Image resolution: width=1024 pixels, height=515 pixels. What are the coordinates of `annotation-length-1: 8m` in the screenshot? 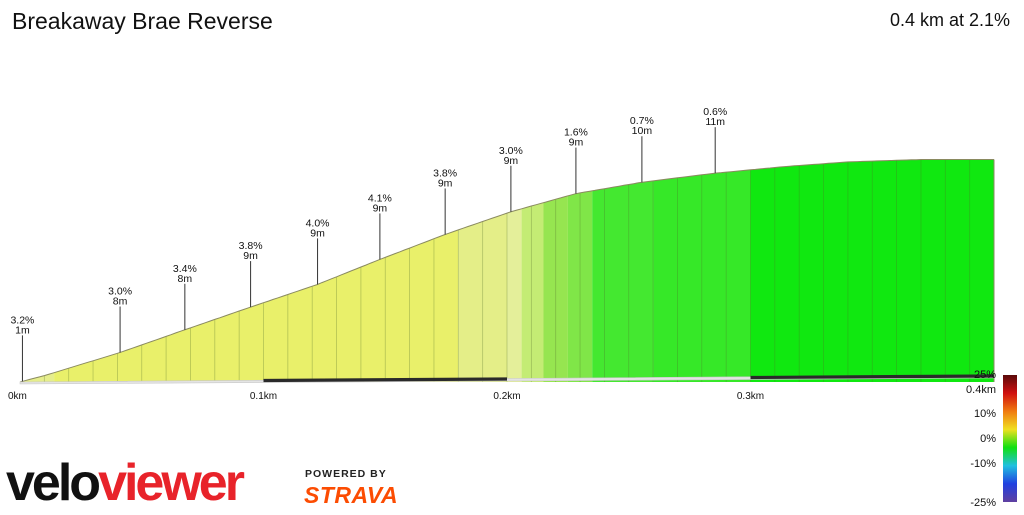 It's located at (120, 301).